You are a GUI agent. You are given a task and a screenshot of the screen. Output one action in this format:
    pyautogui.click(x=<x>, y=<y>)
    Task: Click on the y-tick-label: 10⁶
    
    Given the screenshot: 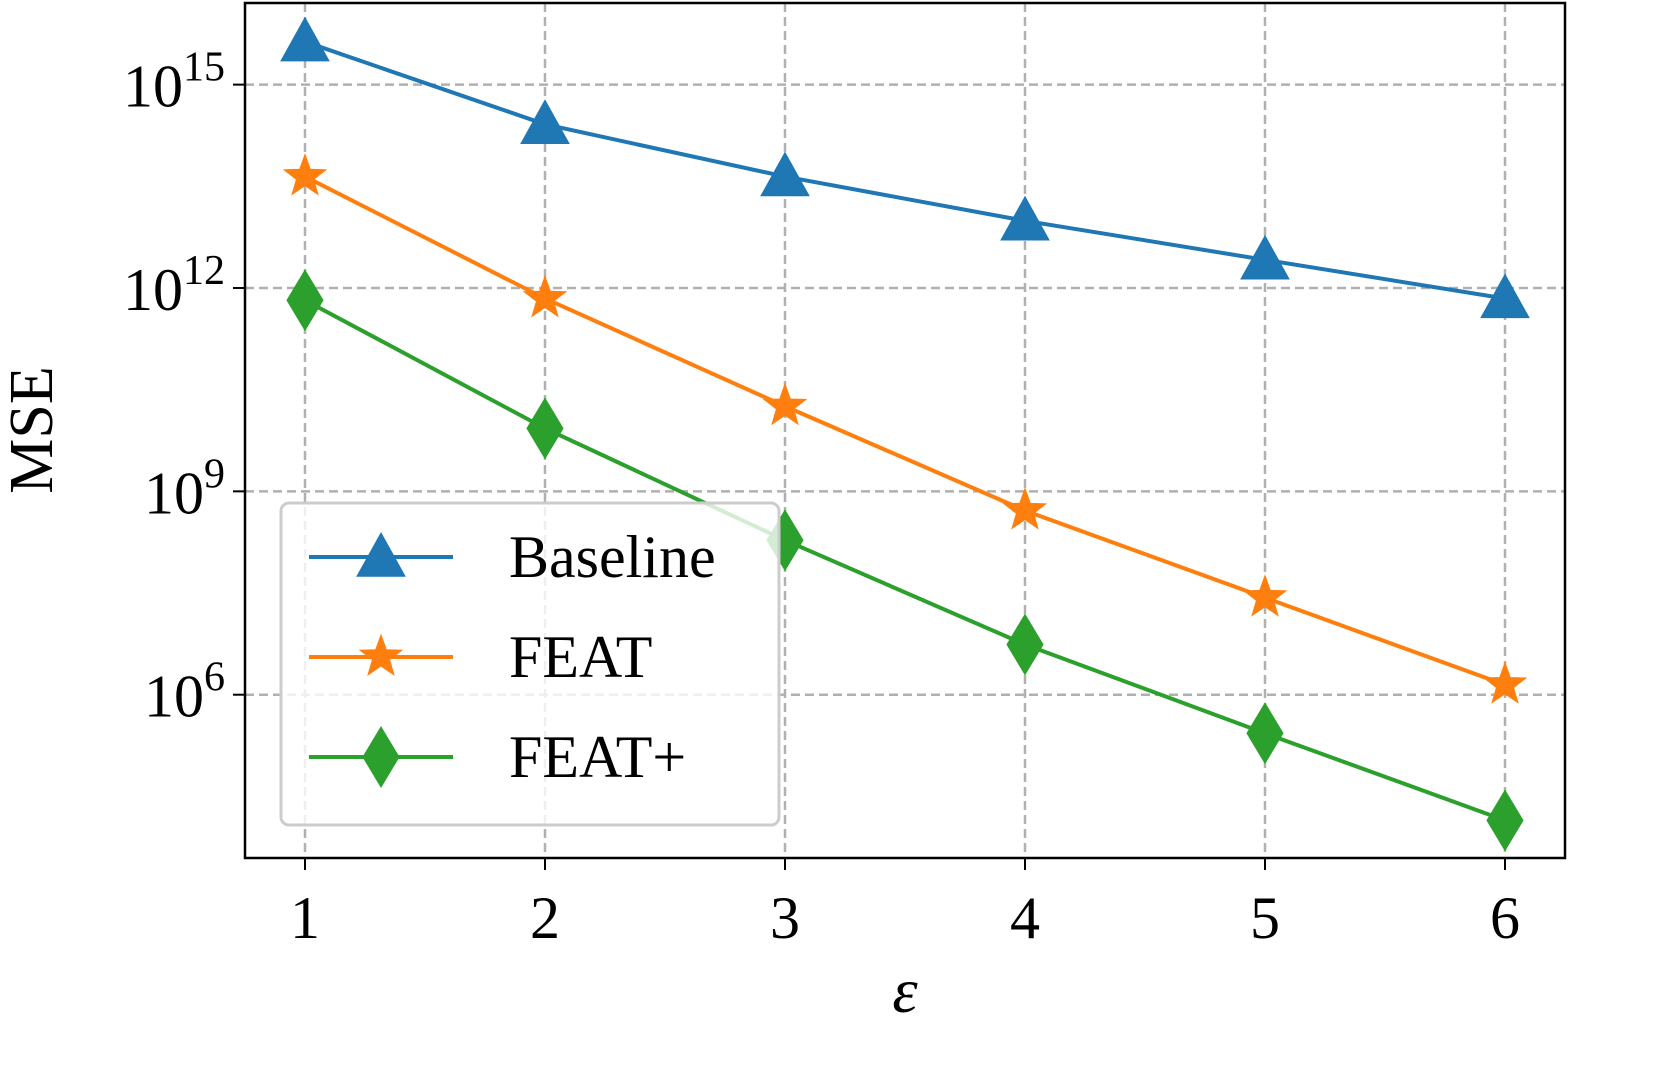 What is the action you would take?
    pyautogui.click(x=184, y=692)
    